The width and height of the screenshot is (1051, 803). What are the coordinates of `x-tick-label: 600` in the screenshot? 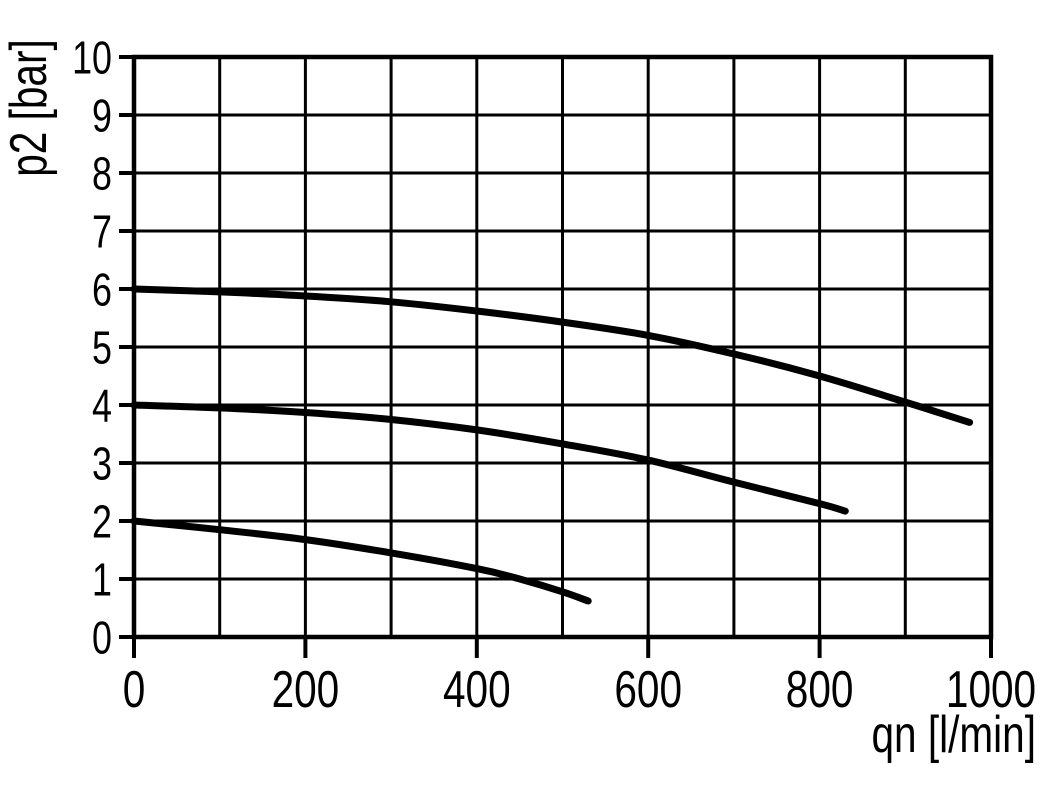 It's located at (648, 689).